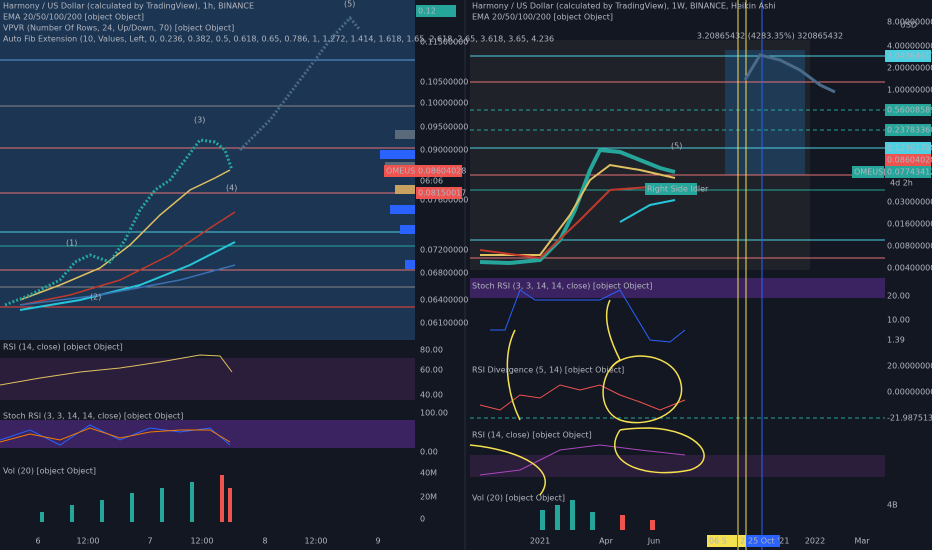 Image resolution: width=932 pixels, height=550 pixels. I want to click on price-tick-label: 0.11500000, so click(444, 42).